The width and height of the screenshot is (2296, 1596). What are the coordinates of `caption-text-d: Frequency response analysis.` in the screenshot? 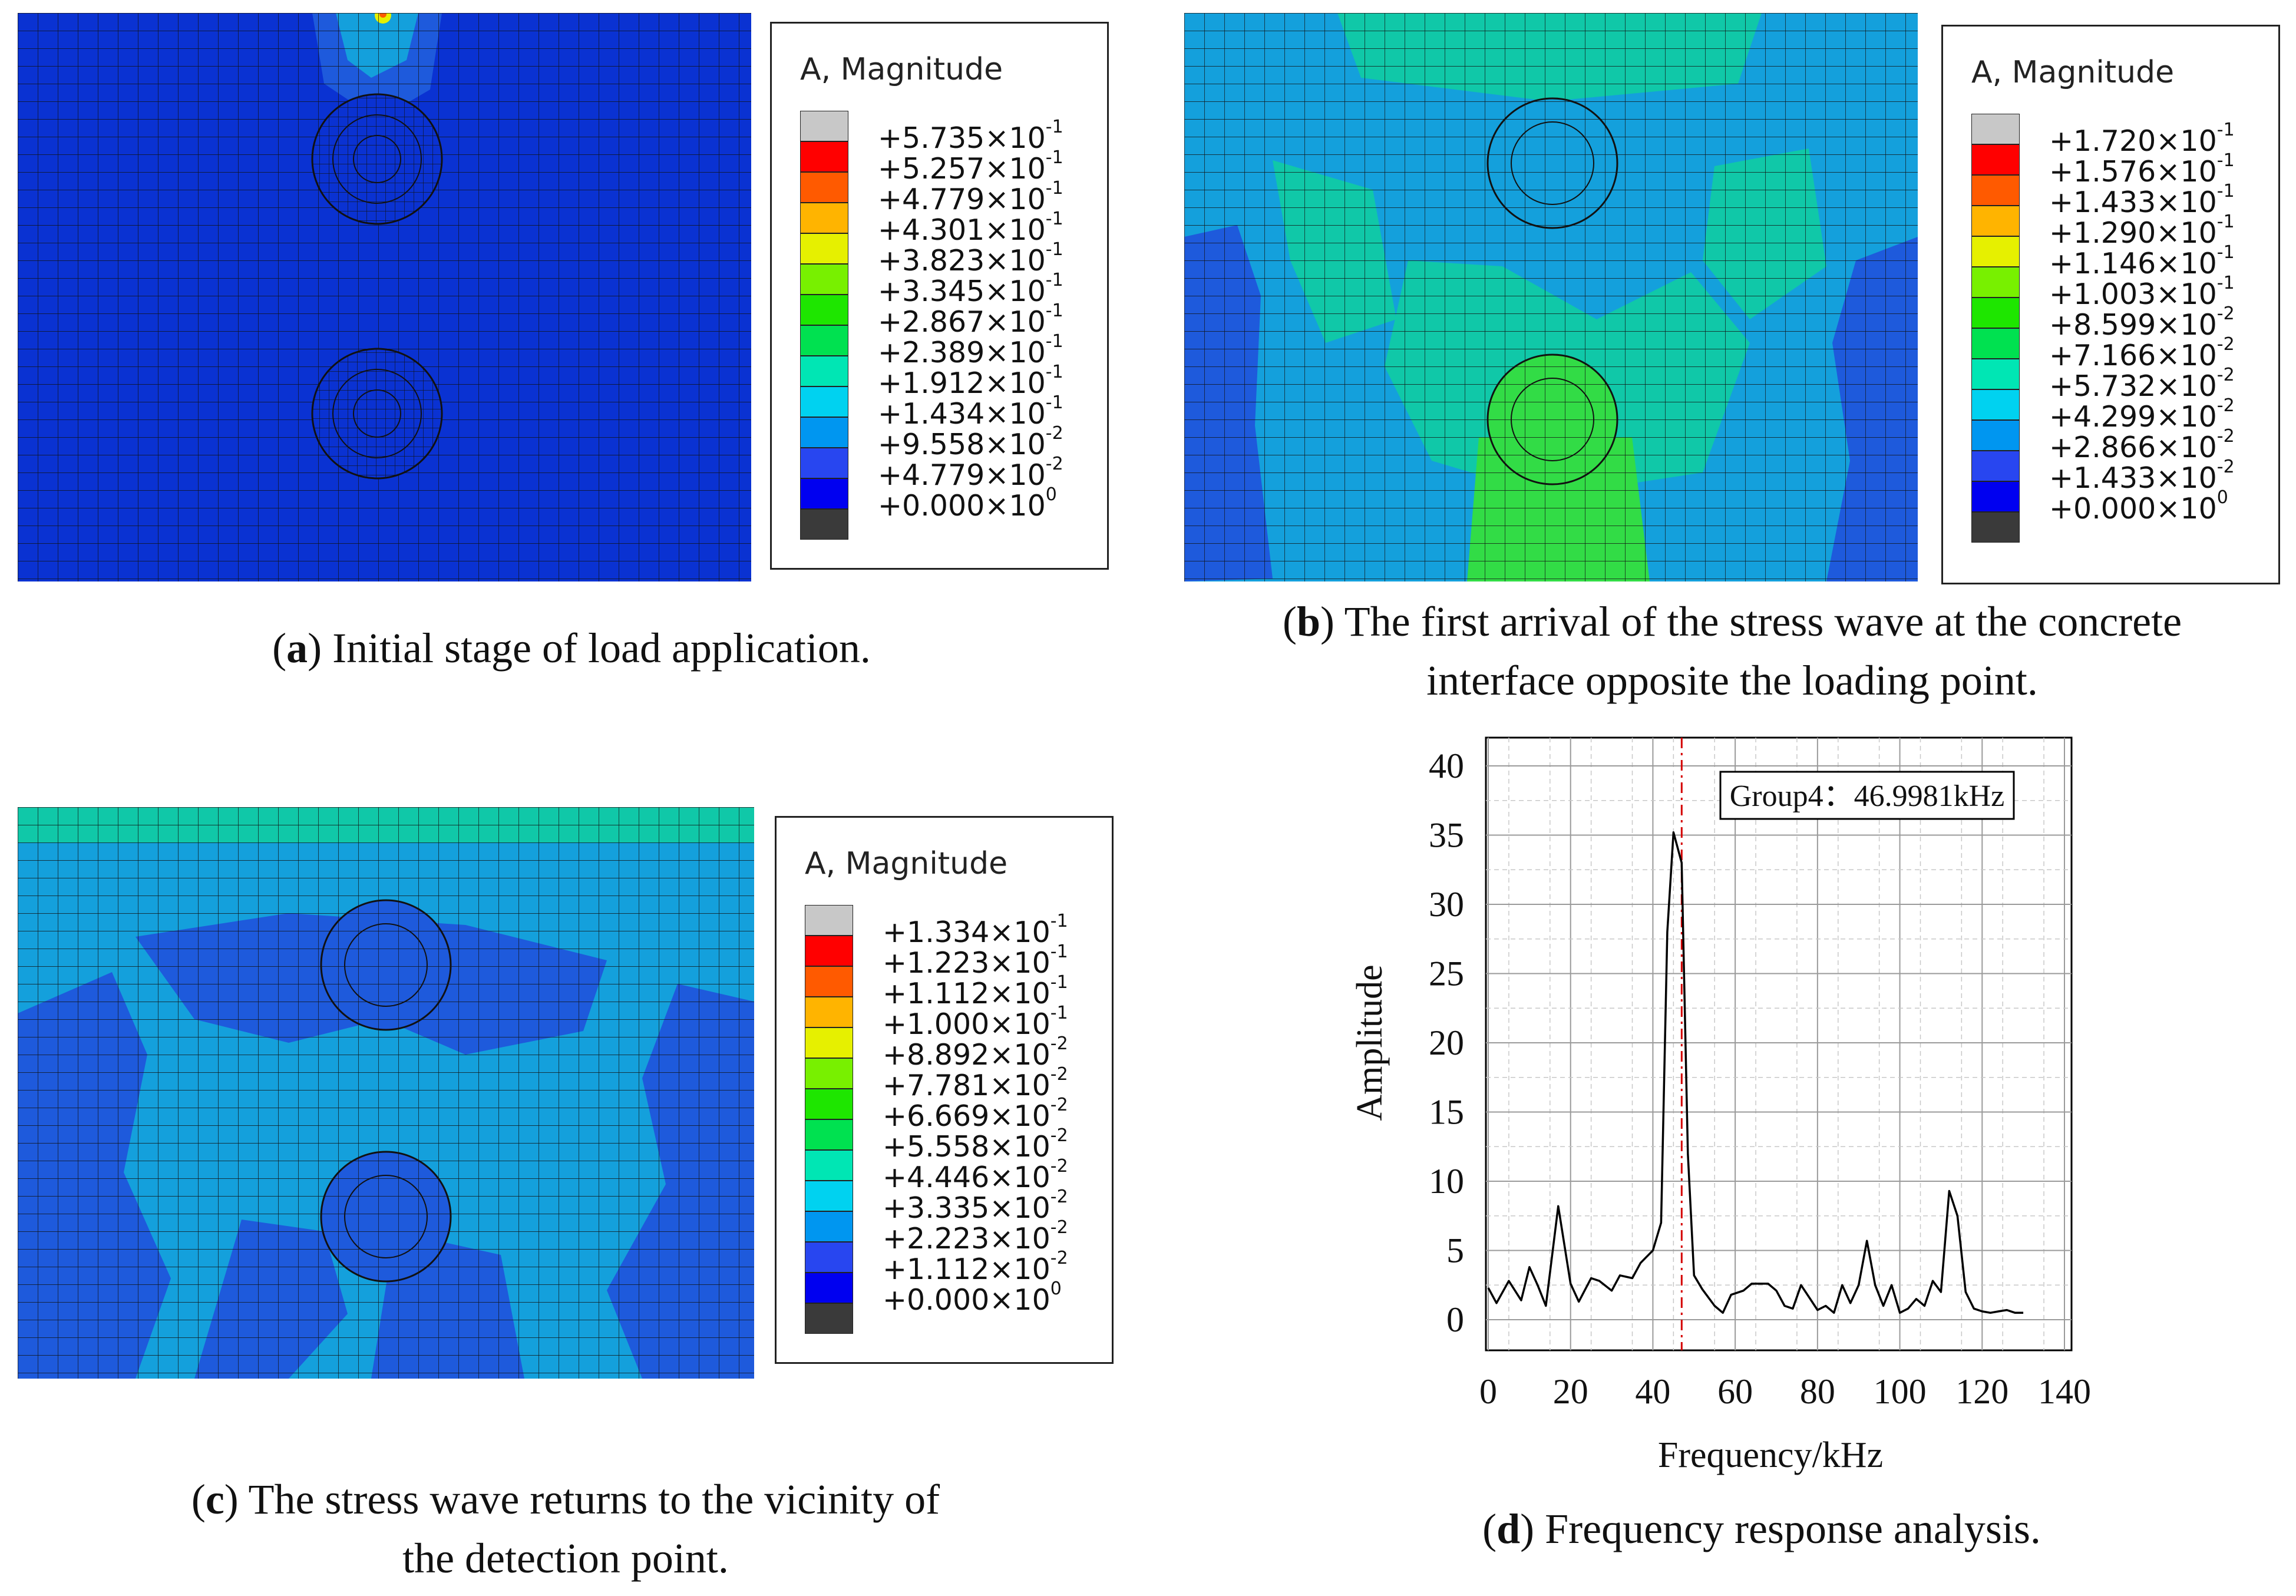 It's located at (1793, 1529).